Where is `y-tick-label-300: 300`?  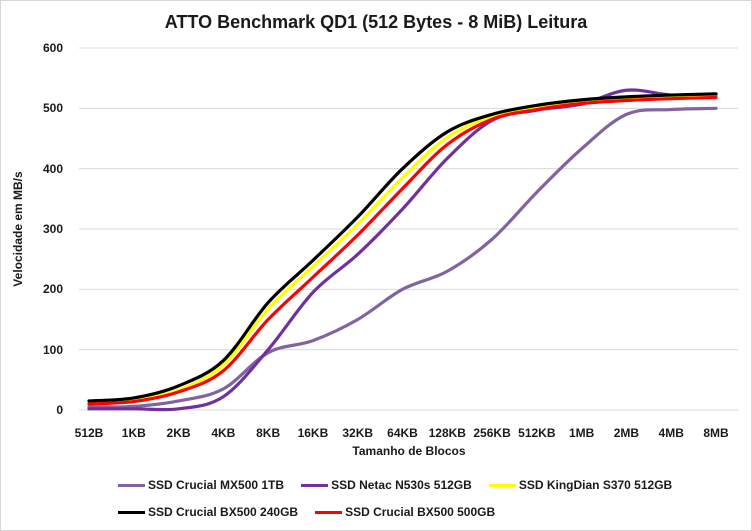
y-tick-label-300: 300 is located at coordinates (52, 229).